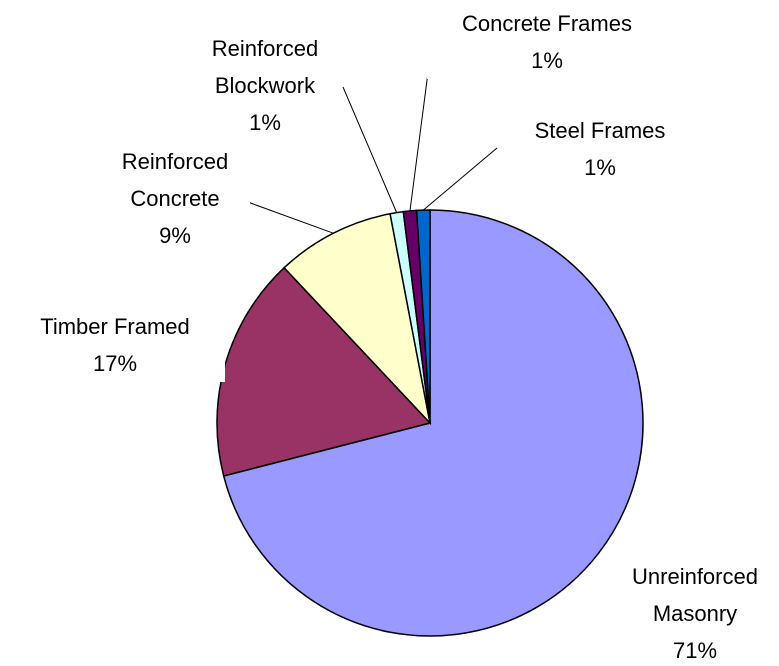  I want to click on value-label: 17%, so click(115, 363).